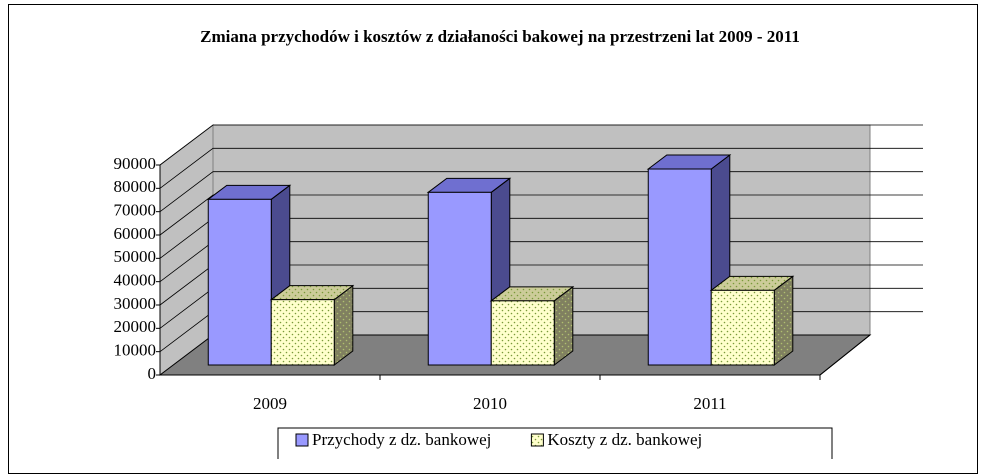 The height and width of the screenshot is (474, 989). I want to click on floor-edge, so click(845, 355).